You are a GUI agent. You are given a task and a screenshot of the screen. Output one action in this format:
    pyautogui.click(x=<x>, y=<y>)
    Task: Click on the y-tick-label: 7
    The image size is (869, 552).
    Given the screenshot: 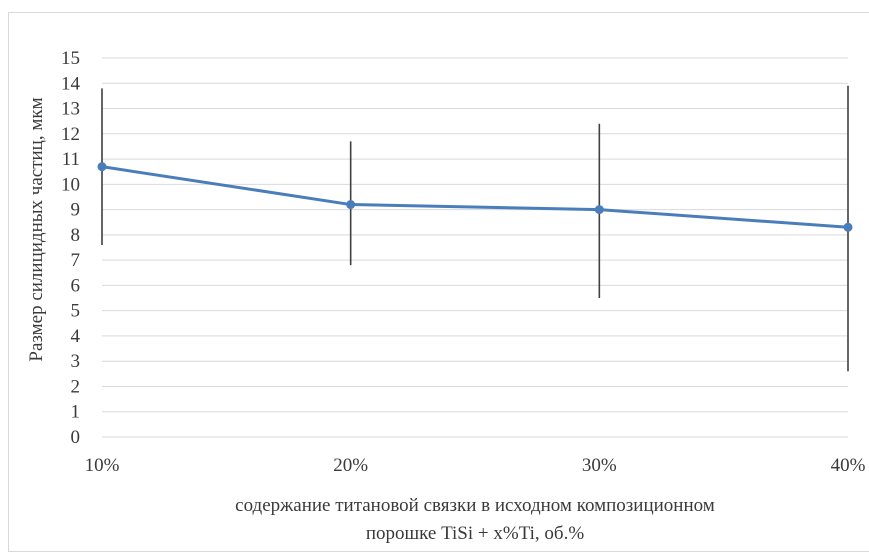 What is the action you would take?
    pyautogui.click(x=76, y=260)
    